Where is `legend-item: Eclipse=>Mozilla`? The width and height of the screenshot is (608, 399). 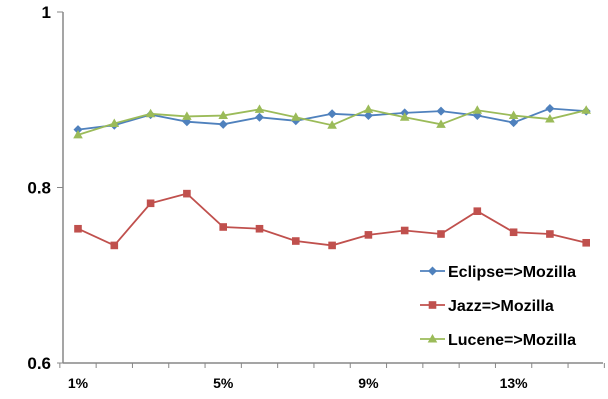 legend-item: Eclipse=>Mozilla is located at coordinates (498, 272).